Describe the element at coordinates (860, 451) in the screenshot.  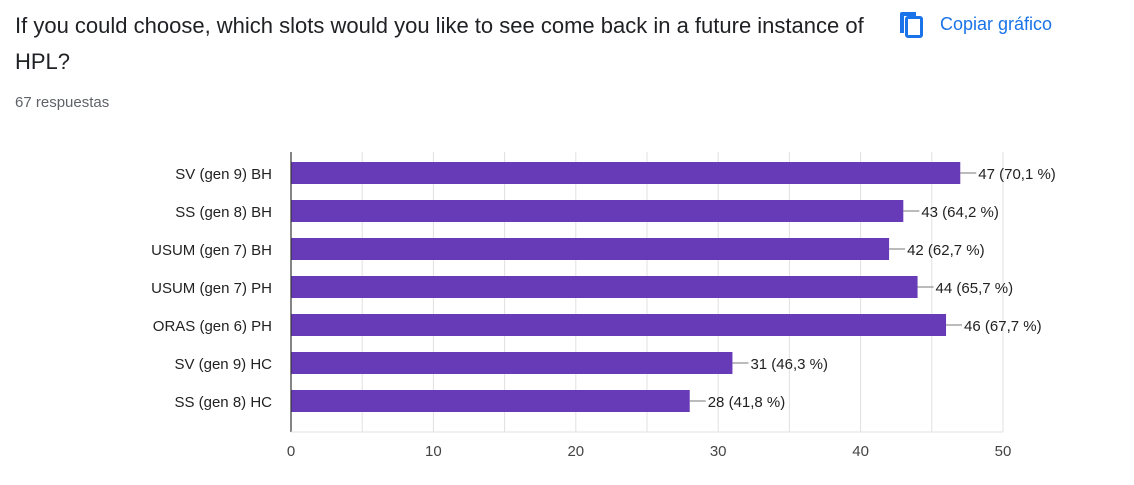
I see `x-tick-label: 40` at that location.